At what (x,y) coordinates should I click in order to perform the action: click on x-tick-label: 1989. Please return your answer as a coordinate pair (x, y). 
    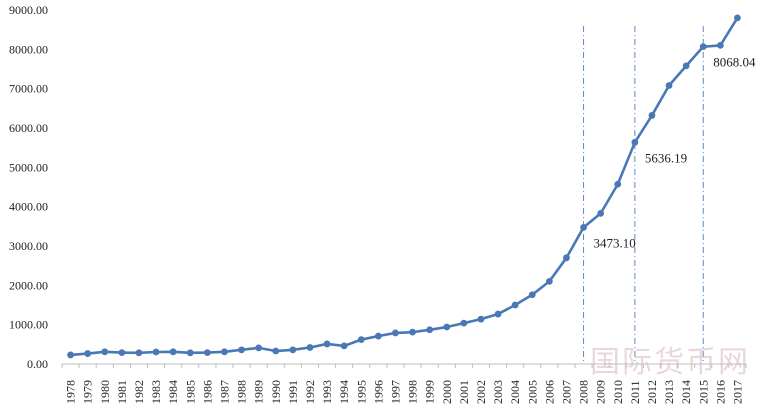
    Looking at the image, I should click on (259, 392).